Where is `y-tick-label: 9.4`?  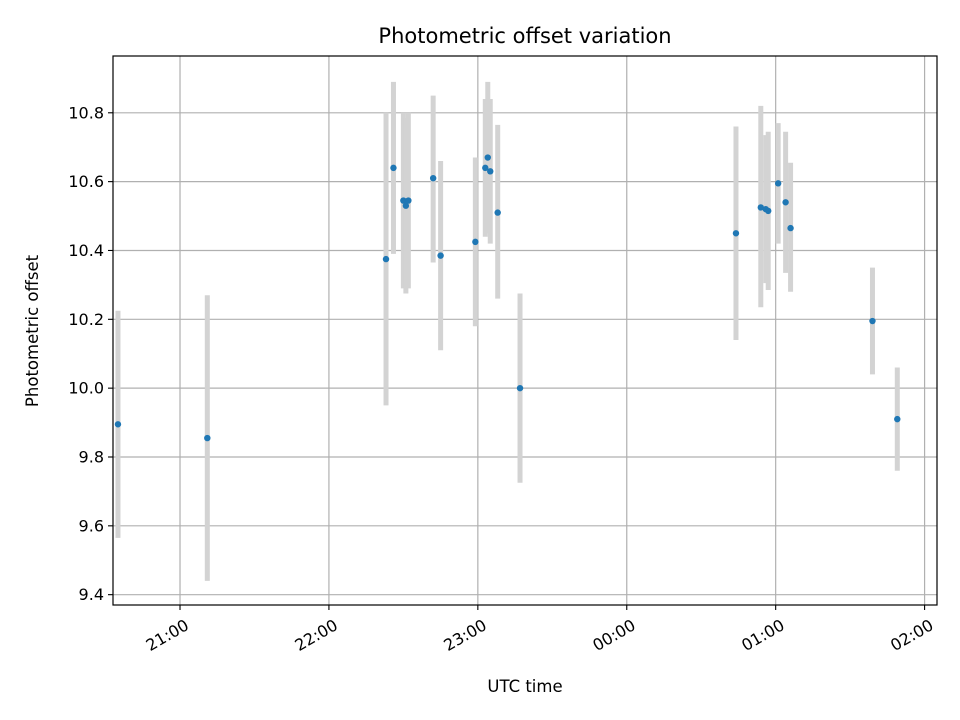 y-tick-label: 9.4 is located at coordinates (91, 594).